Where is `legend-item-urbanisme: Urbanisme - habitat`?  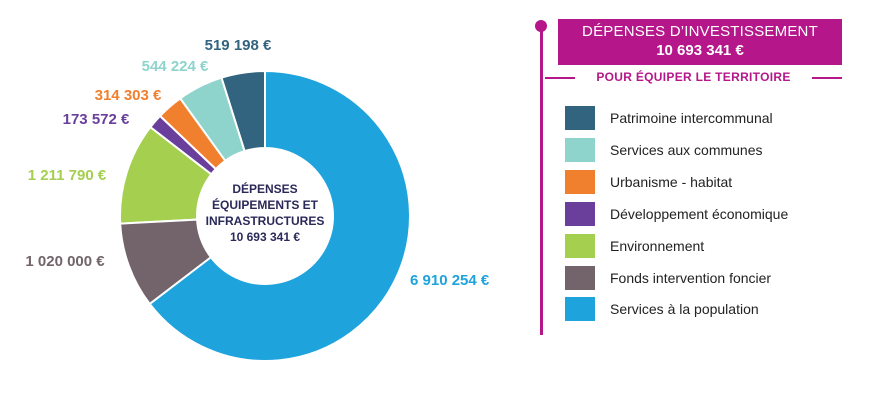 legend-item-urbanisme: Urbanisme - habitat is located at coordinates (705, 182).